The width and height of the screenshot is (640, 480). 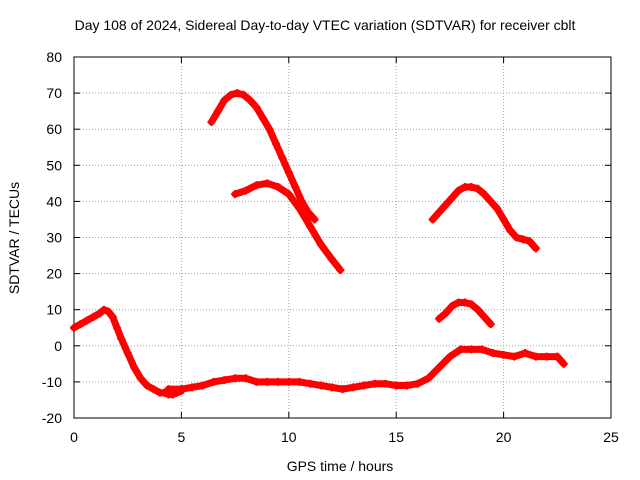 I want to click on x-tick-label: 15, so click(x=396, y=437).